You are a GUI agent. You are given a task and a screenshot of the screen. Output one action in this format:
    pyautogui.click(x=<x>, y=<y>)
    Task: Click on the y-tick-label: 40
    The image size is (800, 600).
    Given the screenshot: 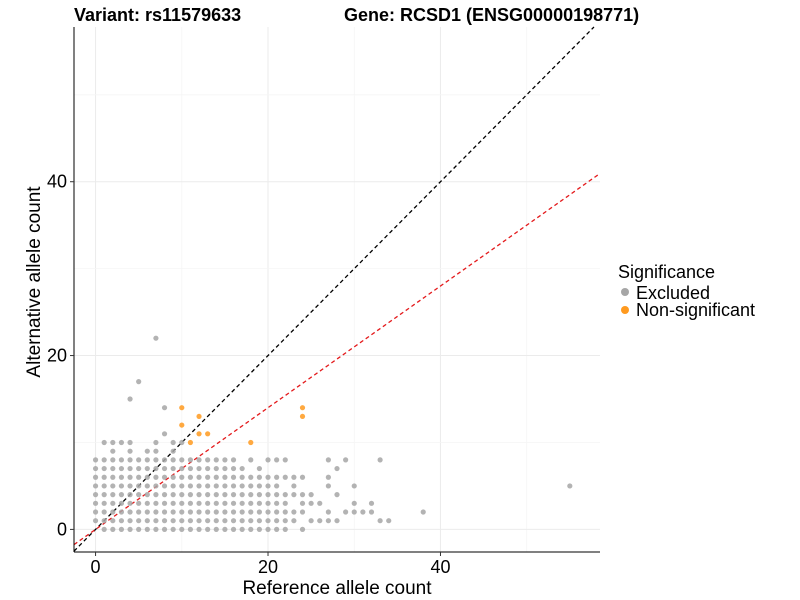 What is the action you would take?
    pyautogui.click(x=57, y=182)
    